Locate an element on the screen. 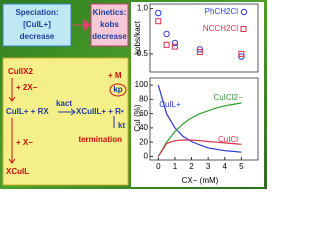 The image size is (320, 240). y-tick-label: 20 is located at coordinates (143, 141).